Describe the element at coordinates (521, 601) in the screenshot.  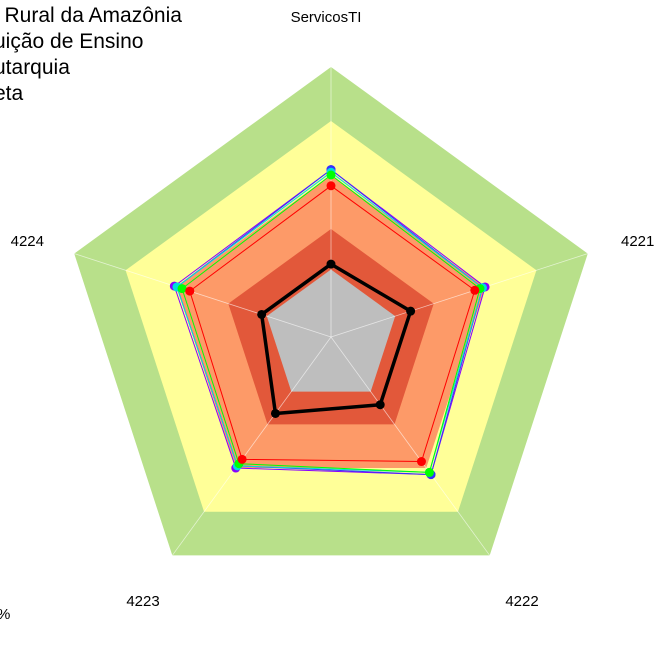
I see `axis-label-2: 4222` at that location.